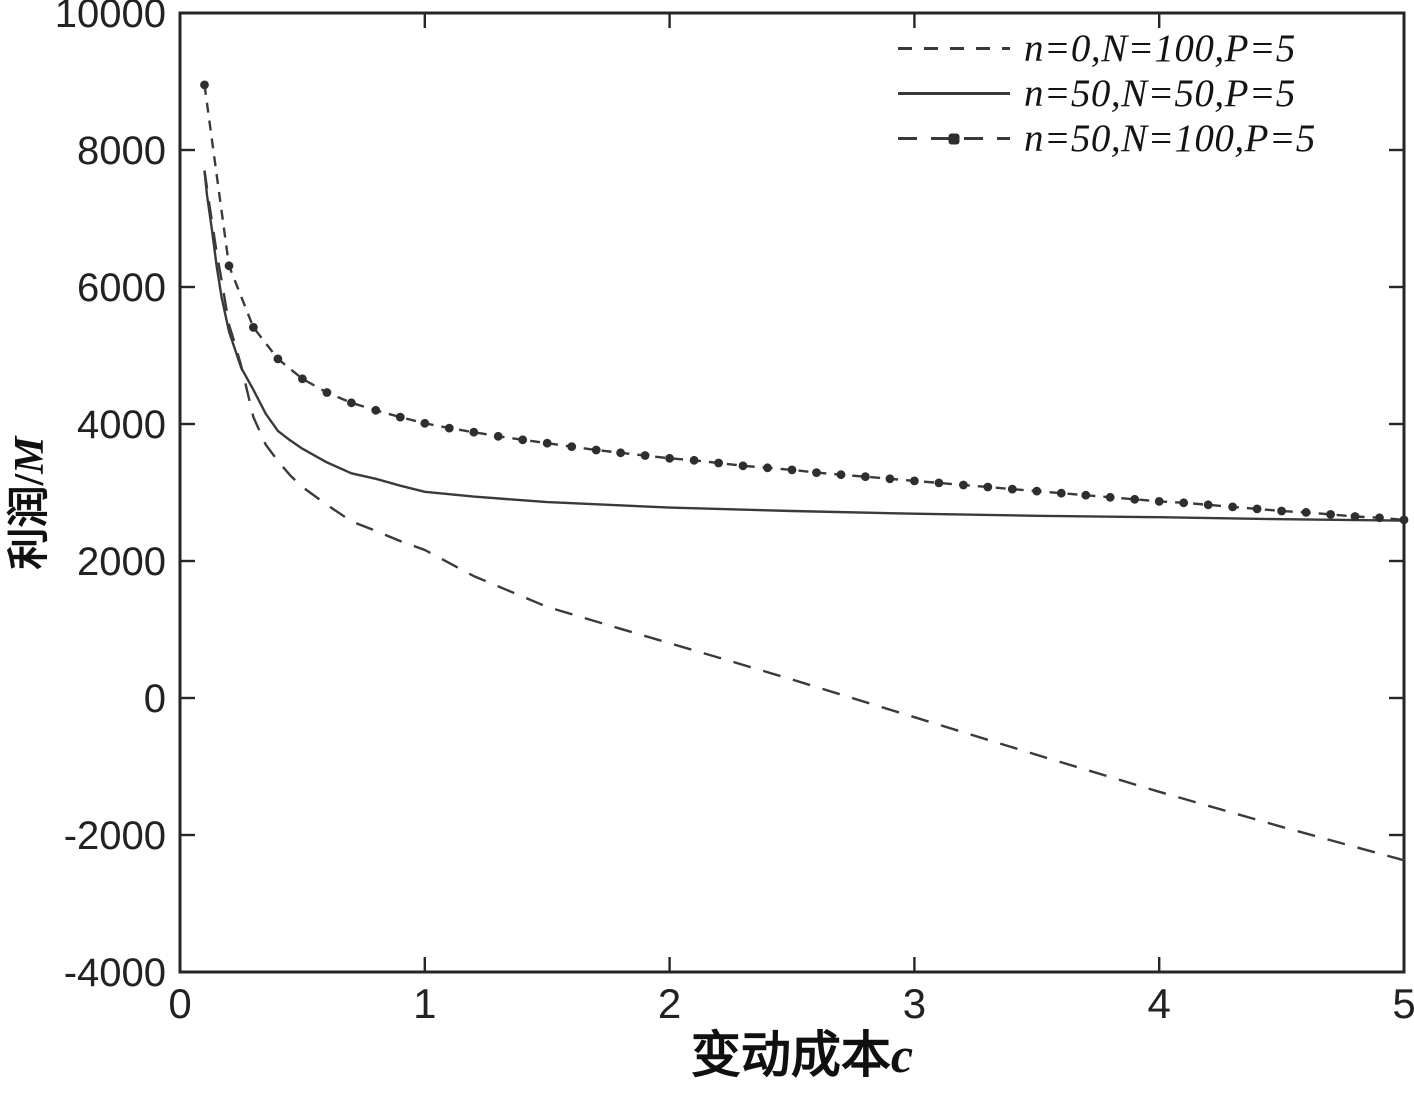 The image size is (1414, 1100). I want to click on y-axis-label-variable: M, so click(30, 455).